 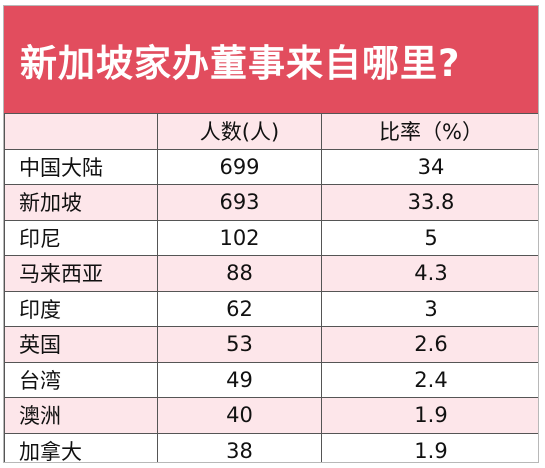 What do you see at coordinates (239, 237) in the screenshot?
I see `cell-count: 102` at bounding box center [239, 237].